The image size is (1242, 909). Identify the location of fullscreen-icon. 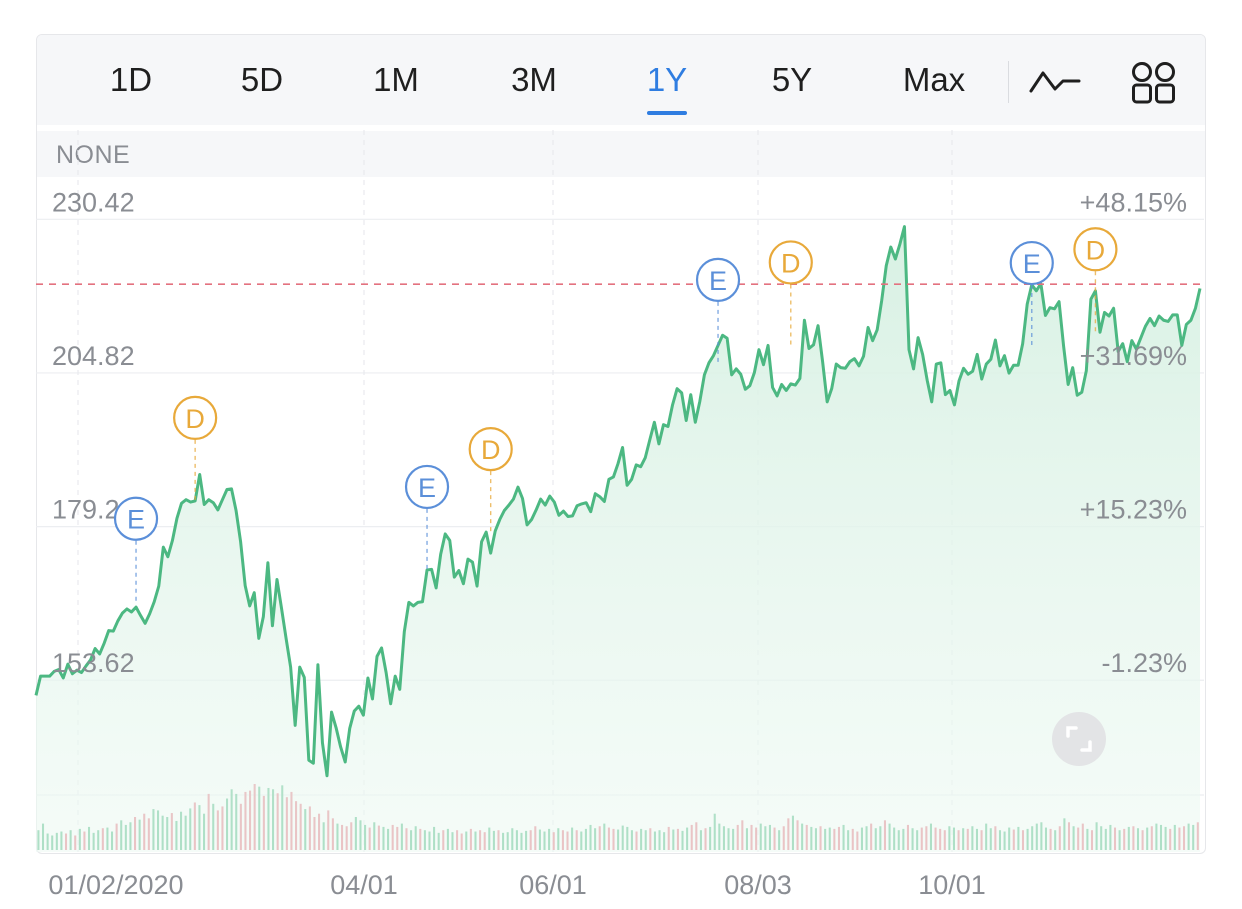
(1079, 739).